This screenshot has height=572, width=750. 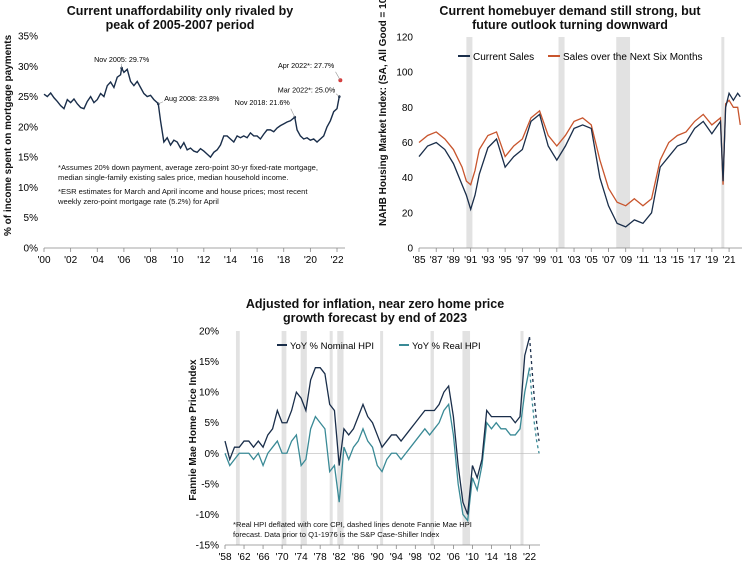 What do you see at coordinates (230, 260) in the screenshot?
I see `chart1-x-tick: '14` at bounding box center [230, 260].